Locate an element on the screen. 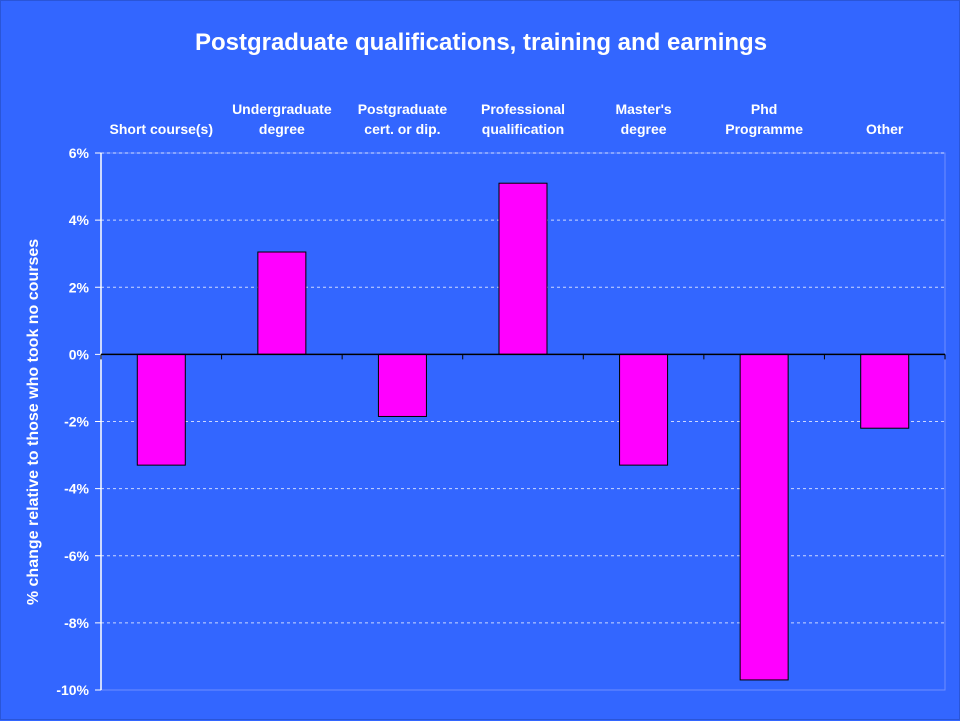 Image resolution: width=960 pixels, height=721 pixels. category-label: cert. or dip. is located at coordinates (402, 129).